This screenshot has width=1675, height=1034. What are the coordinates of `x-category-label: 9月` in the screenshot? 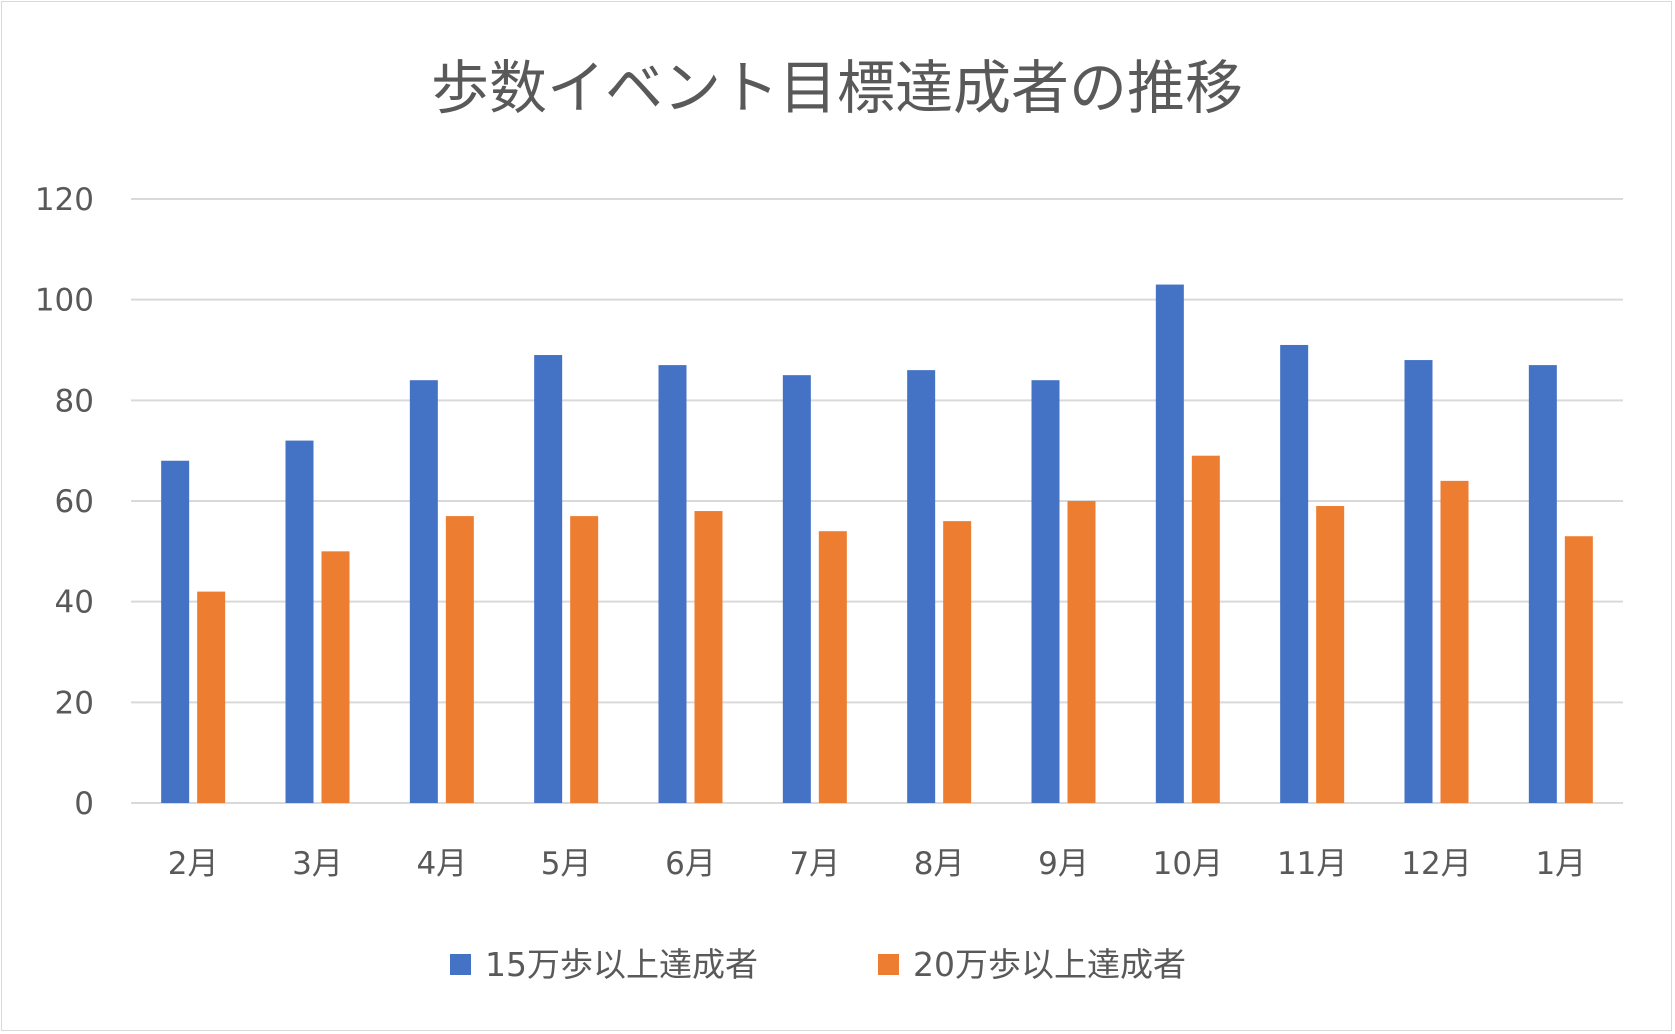 It's located at (1063, 864).